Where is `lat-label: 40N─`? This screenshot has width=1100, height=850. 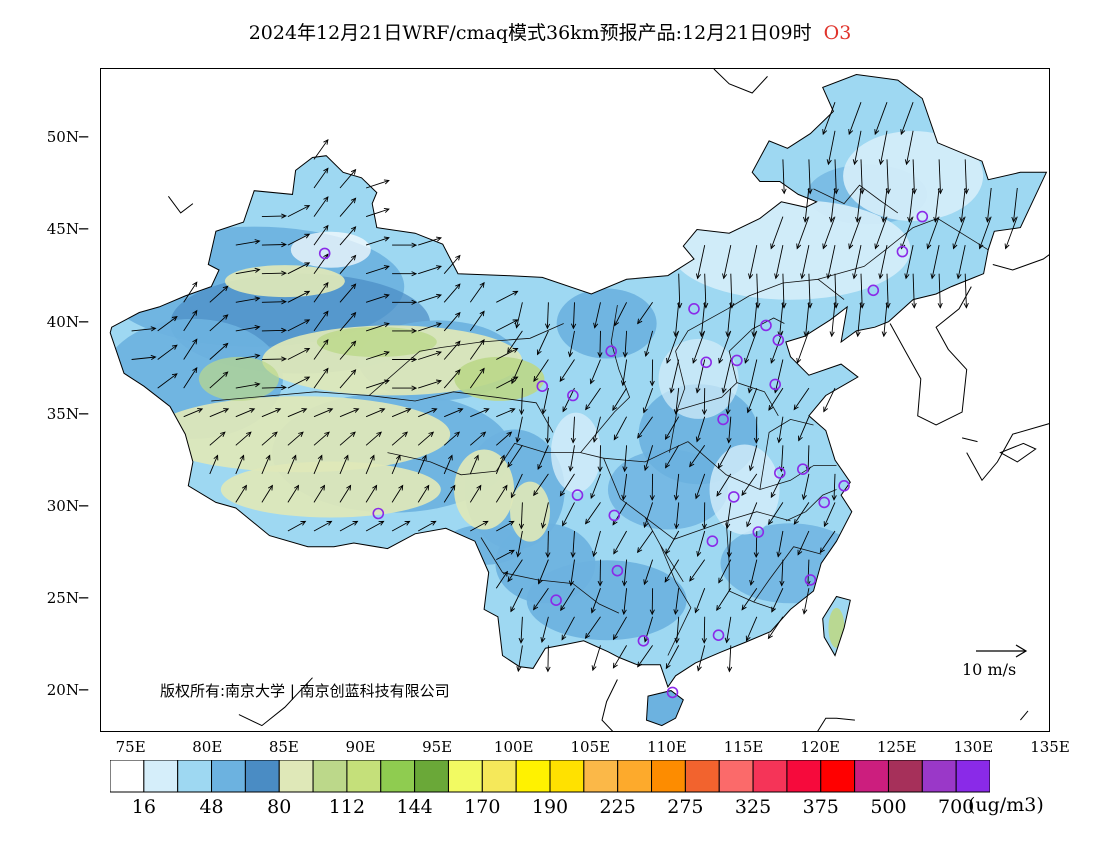
lat-label: 40N─ is located at coordinates (67, 321).